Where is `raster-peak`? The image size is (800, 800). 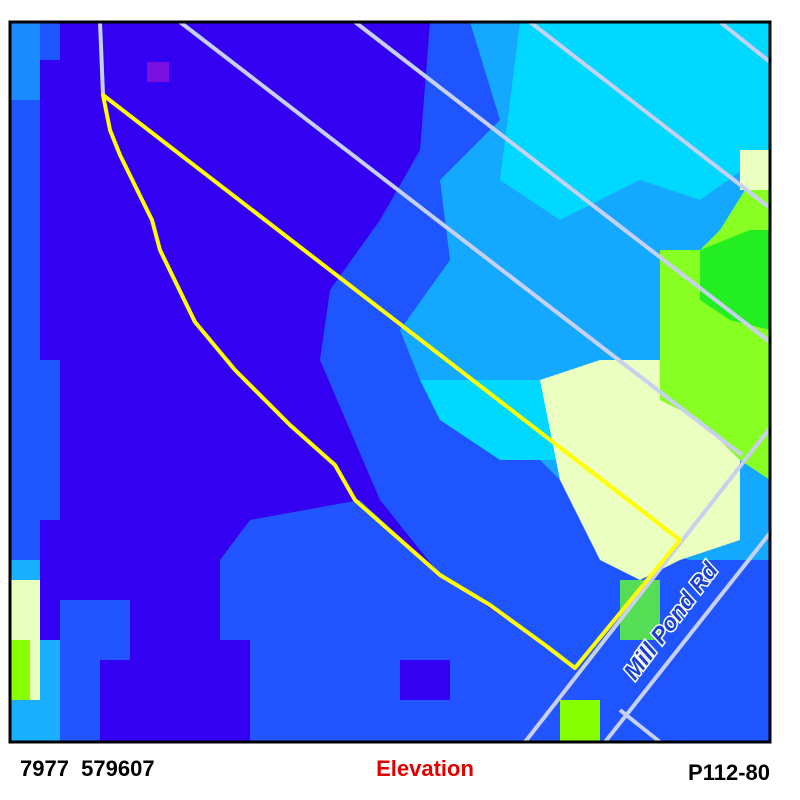
raster-peak is located at coordinates (158, 72).